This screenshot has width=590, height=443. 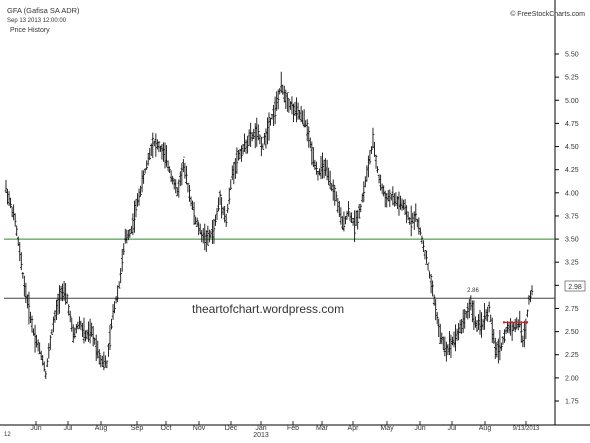 I want to click on y-tick-label-5: 4.25, so click(x=572, y=170).